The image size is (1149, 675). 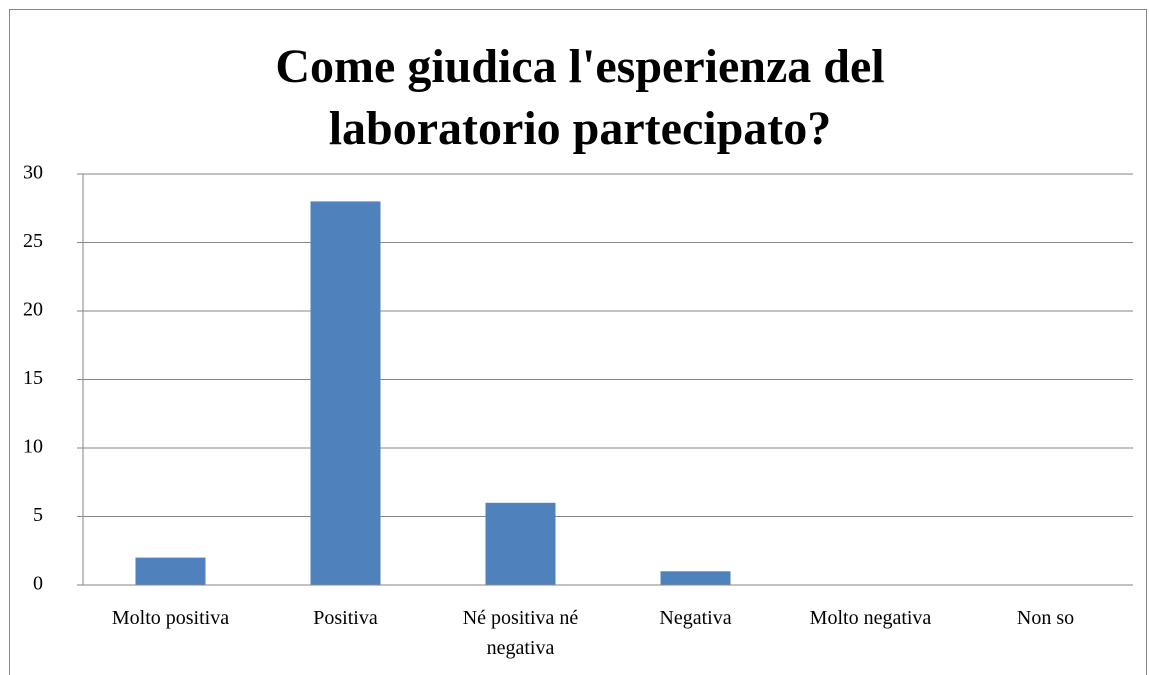 I want to click on x-tick-label: Positiva, so click(x=345, y=618).